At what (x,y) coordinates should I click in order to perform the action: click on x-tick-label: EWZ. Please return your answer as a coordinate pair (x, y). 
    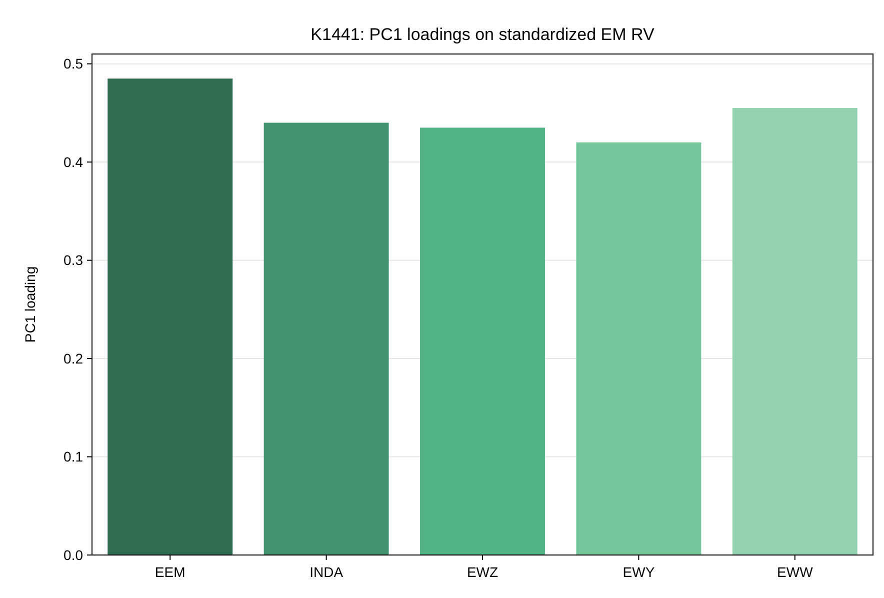
    Looking at the image, I should click on (482, 572).